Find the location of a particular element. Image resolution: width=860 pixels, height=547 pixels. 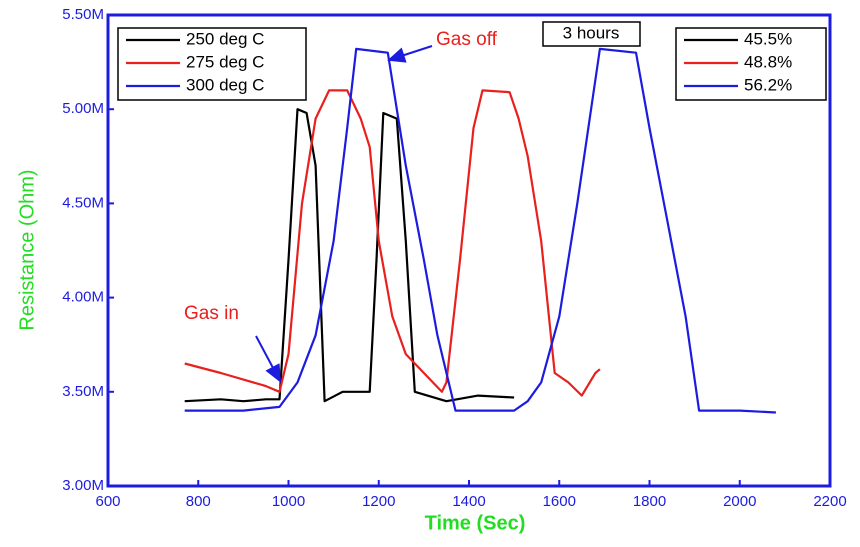

annotation: 3 hours is located at coordinates (591, 32).